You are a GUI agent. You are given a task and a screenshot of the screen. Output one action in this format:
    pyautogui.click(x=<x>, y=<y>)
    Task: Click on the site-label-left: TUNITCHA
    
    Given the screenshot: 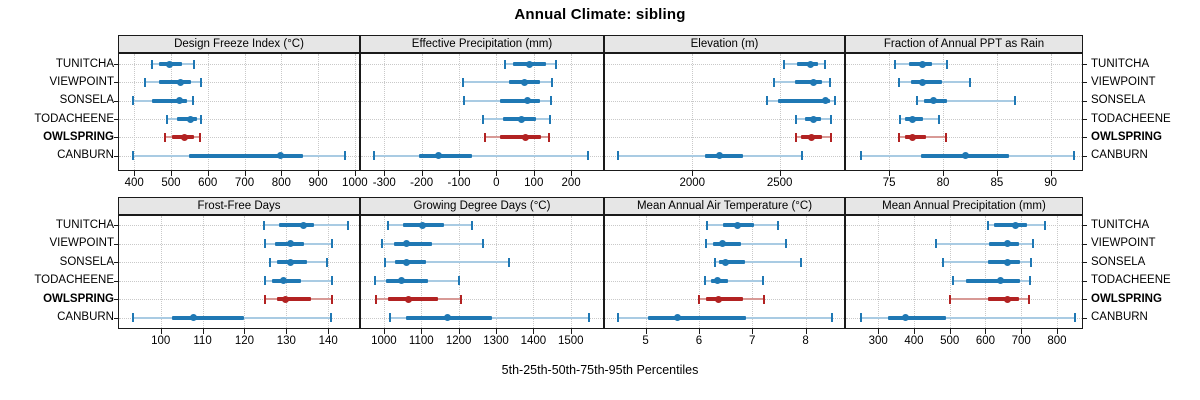 What is the action you would take?
    pyautogui.click(x=84, y=224)
    